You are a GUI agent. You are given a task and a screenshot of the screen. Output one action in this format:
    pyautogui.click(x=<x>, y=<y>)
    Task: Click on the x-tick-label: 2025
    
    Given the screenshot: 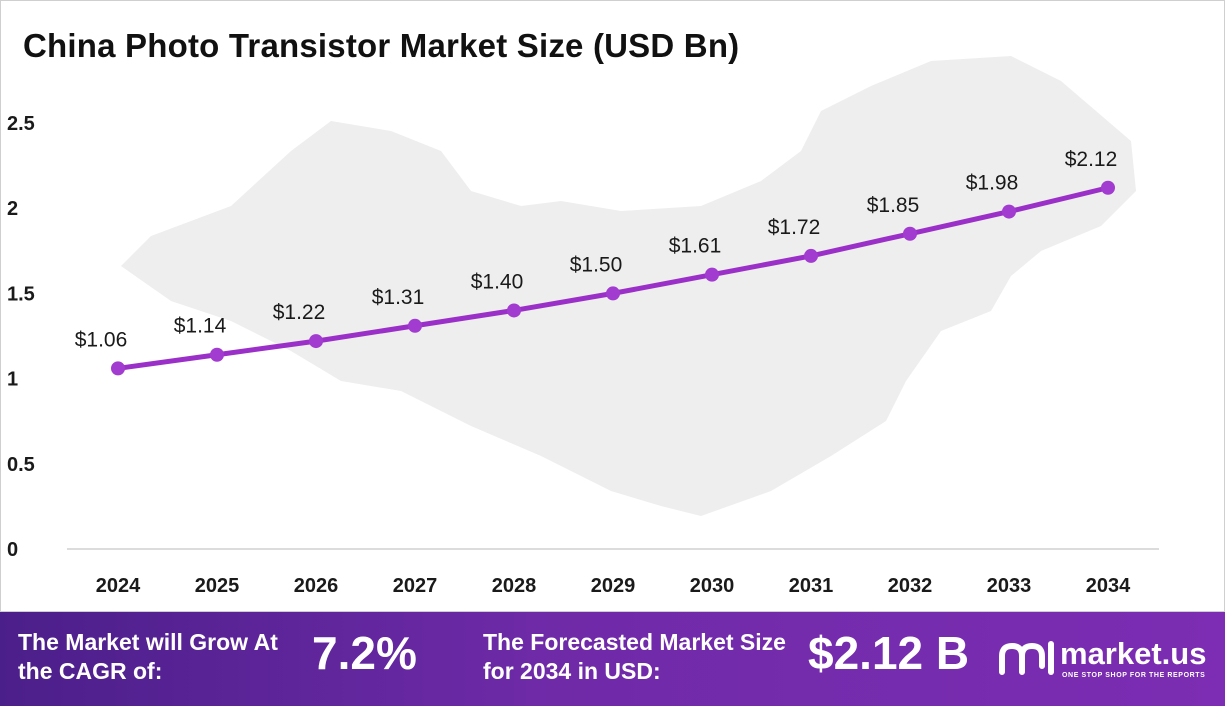 What is the action you would take?
    pyautogui.click(x=217, y=586)
    